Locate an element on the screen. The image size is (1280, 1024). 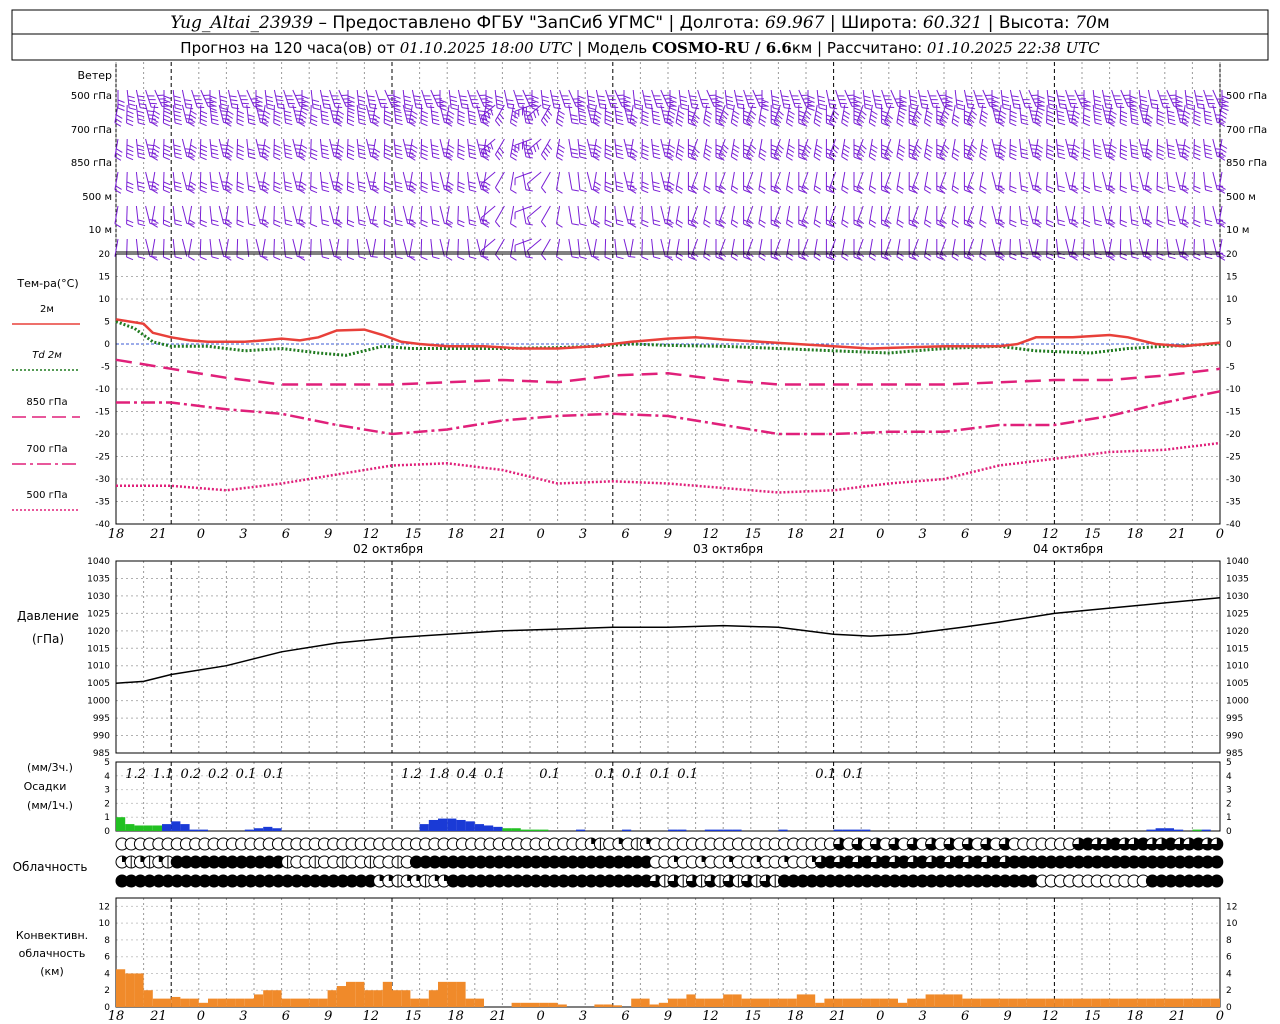
temp-tick: 10 is located at coordinates (105, 300).